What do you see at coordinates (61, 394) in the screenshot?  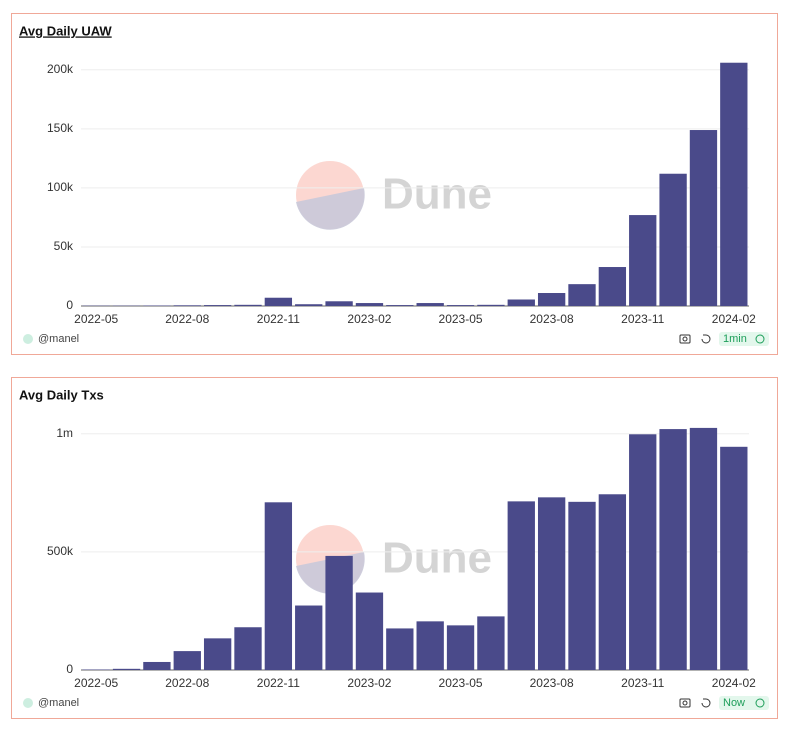 I see `chart-title: Avg Daily Txs` at bounding box center [61, 394].